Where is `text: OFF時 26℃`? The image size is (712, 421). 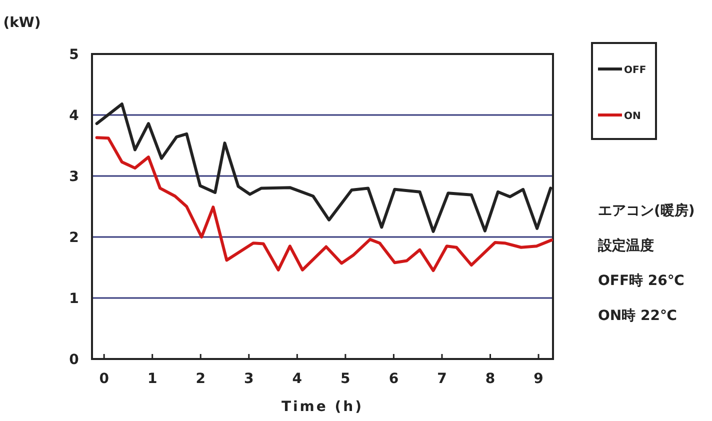
text: OFF時 26℃ is located at coordinates (641, 281).